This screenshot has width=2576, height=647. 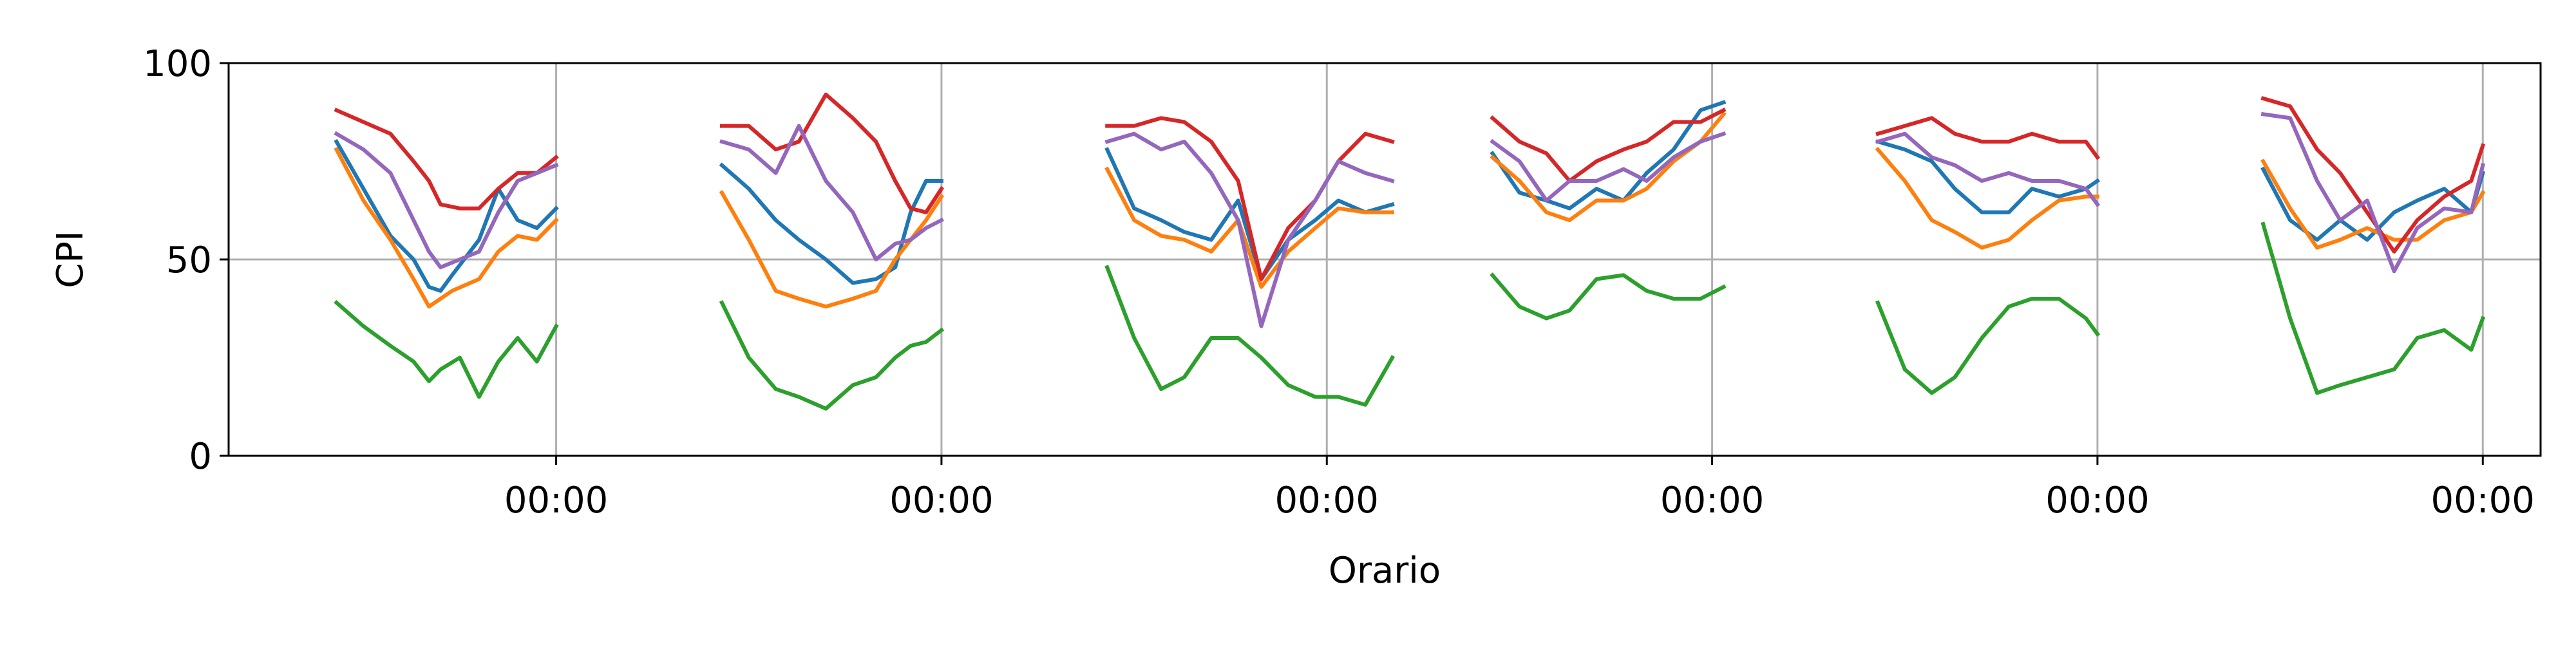 What do you see at coordinates (200, 457) in the screenshot?
I see `y-tick-label: 0` at bounding box center [200, 457].